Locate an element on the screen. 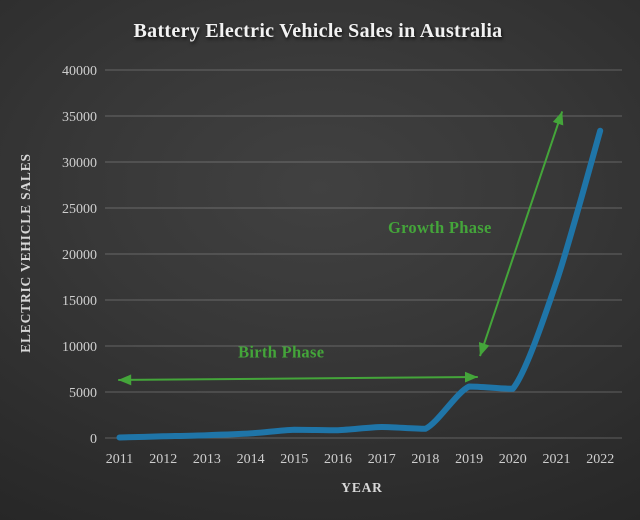 The width and height of the screenshot is (640, 520). x-axis-title: YEAR is located at coordinates (361, 487).